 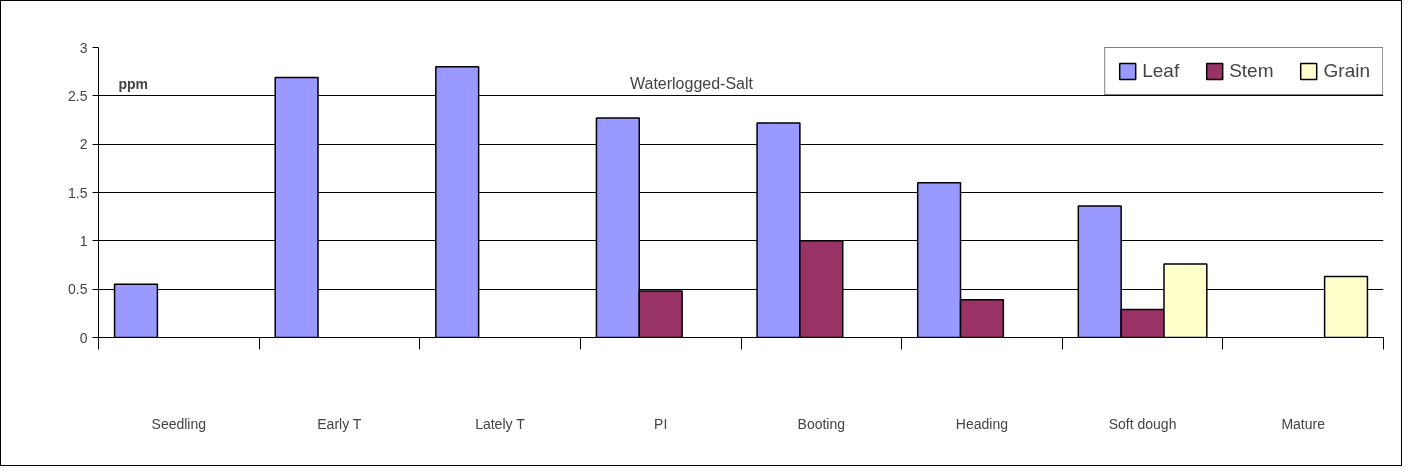 I want to click on x-tick-label: Early T, so click(x=339, y=423).